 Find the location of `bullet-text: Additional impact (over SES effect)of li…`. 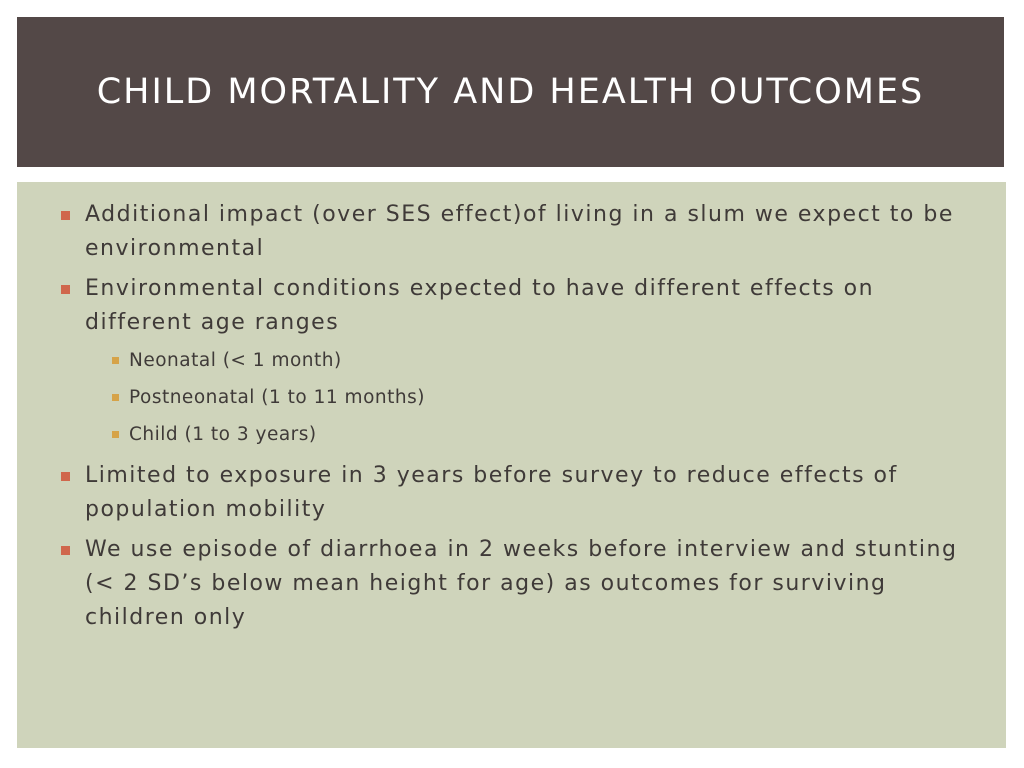

bullet-text: Additional impact (over SES effect)of li… is located at coordinates (519, 231).